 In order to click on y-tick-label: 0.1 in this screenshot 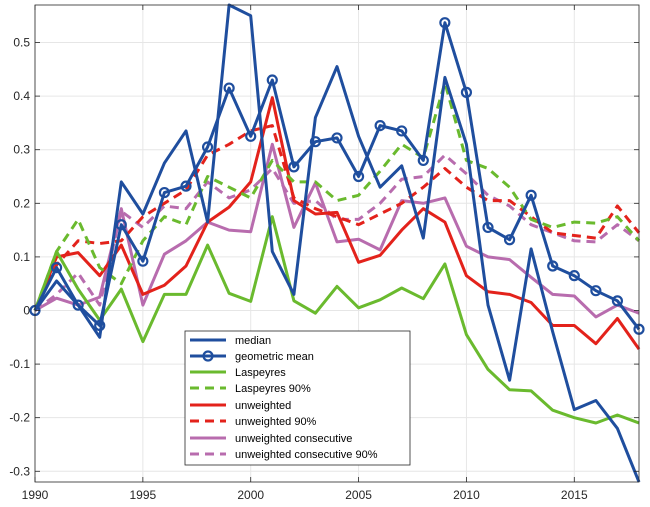, I will do `click(21, 257)`.